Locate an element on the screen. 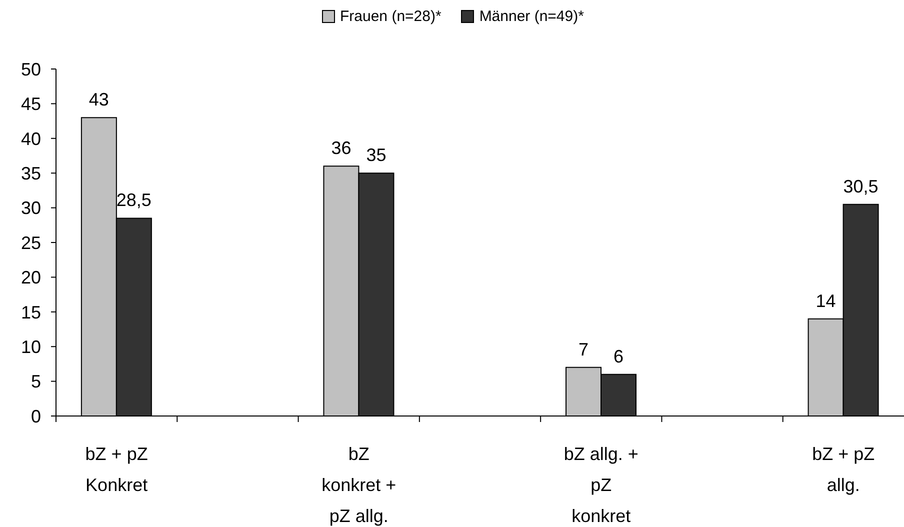  data-label: 7 is located at coordinates (583, 349).